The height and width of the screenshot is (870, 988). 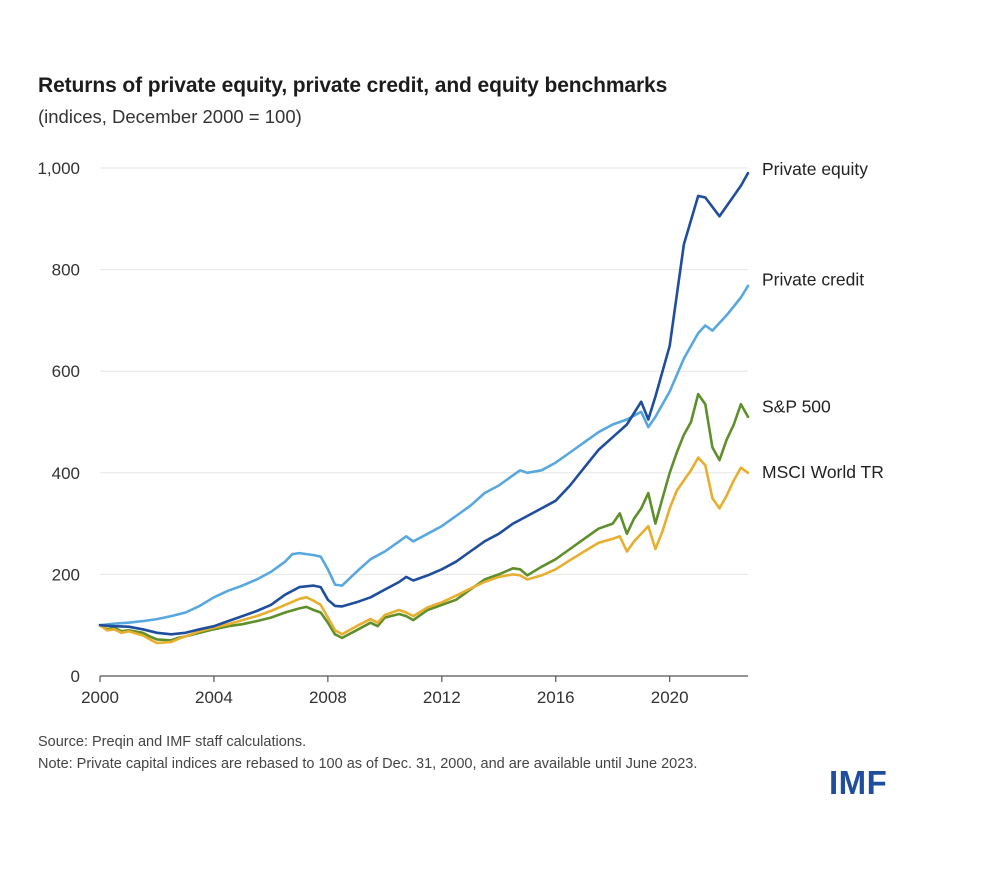 I want to click on x-tick-label: 2016, so click(x=556, y=697).